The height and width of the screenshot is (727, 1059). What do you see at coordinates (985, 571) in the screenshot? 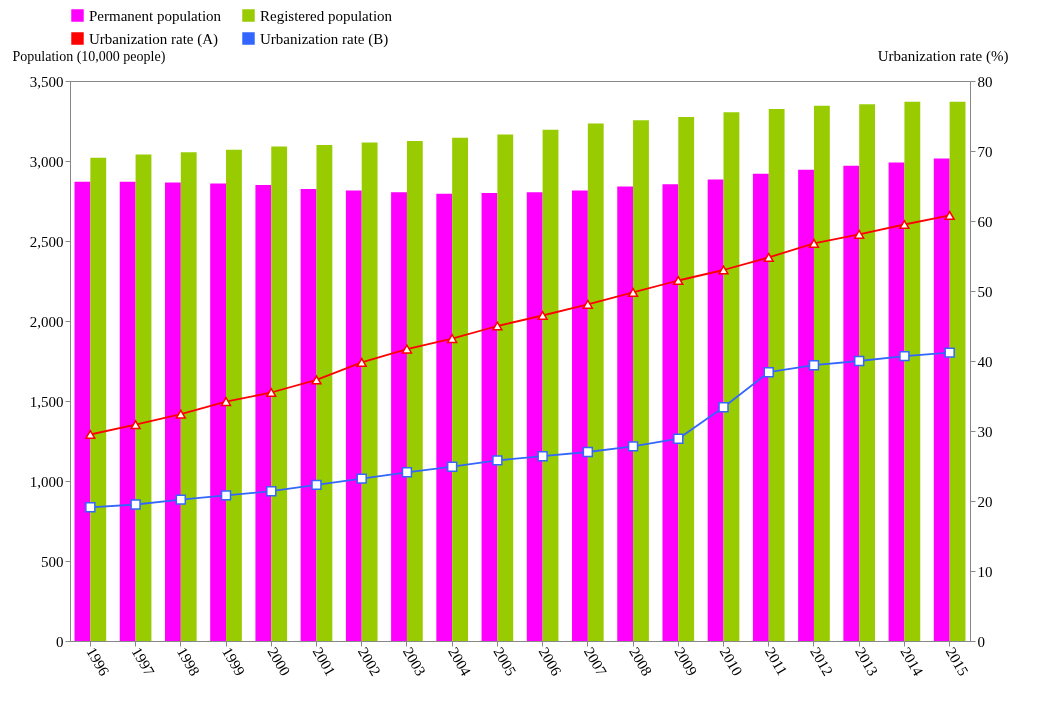
I see `y2-tick-label: 10` at bounding box center [985, 571].